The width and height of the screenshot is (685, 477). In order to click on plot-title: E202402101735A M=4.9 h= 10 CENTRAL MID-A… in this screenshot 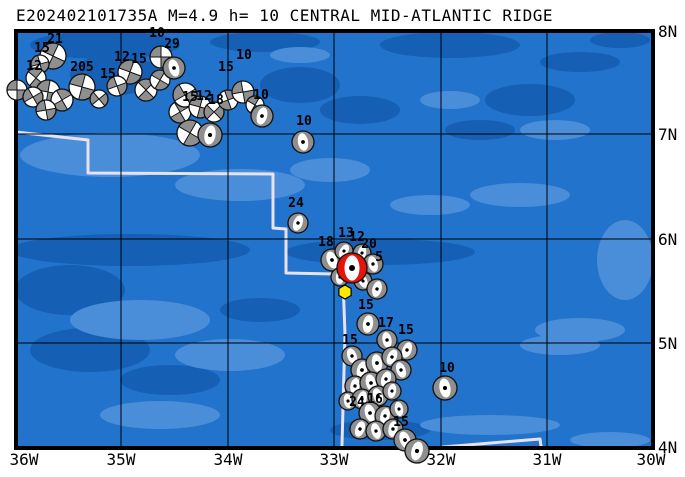, I will do `click(285, 15)`.